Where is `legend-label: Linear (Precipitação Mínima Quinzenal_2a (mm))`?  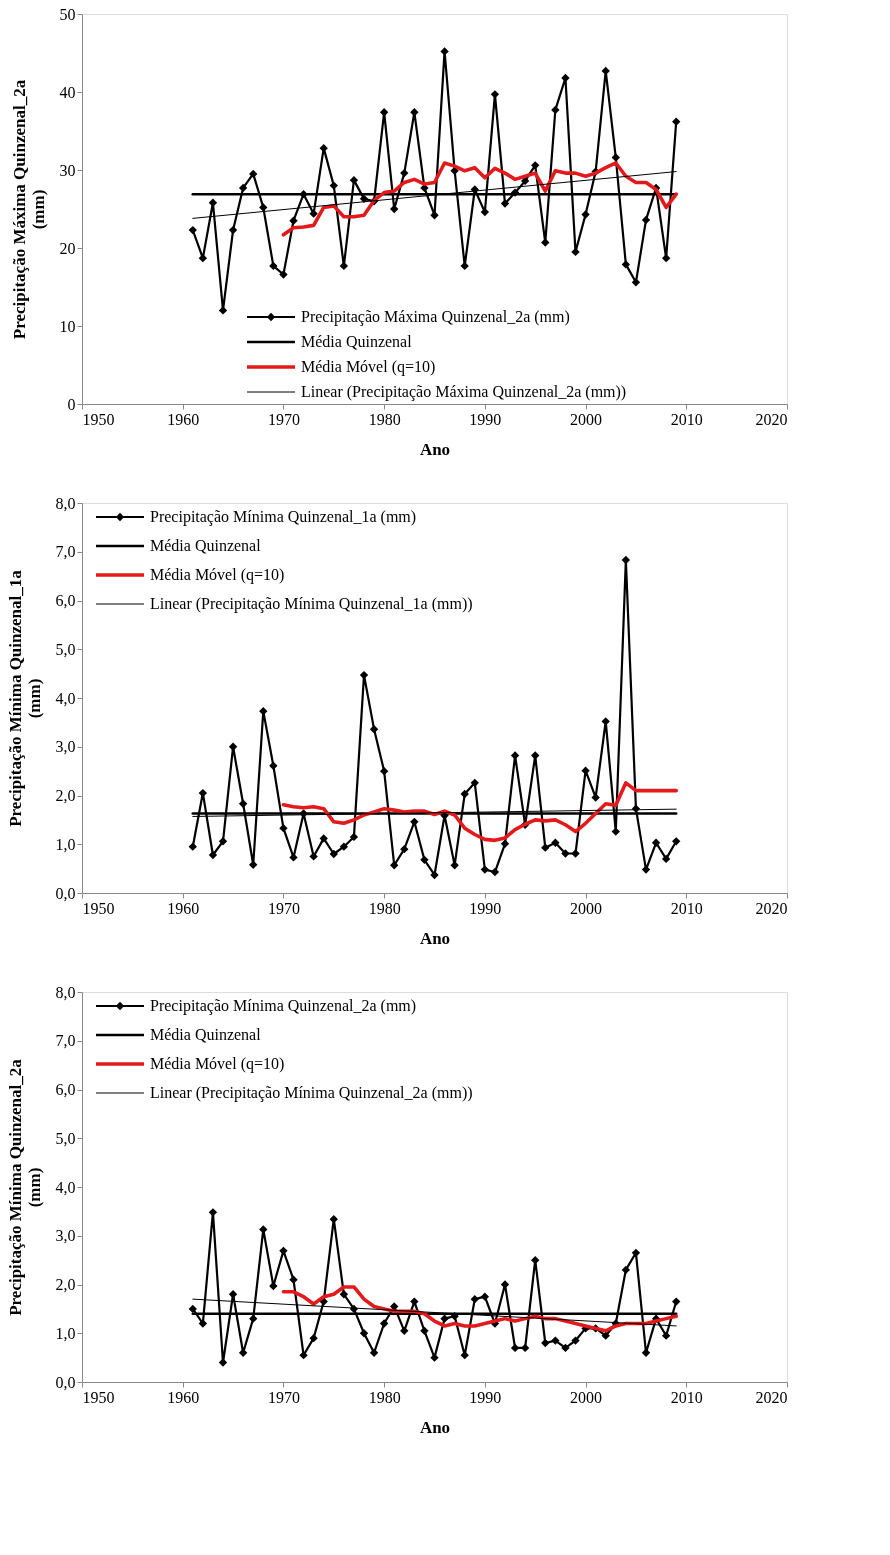 legend-label: Linear (Precipitação Mínima Quinzenal_2a (mm)) is located at coordinates (311, 1093).